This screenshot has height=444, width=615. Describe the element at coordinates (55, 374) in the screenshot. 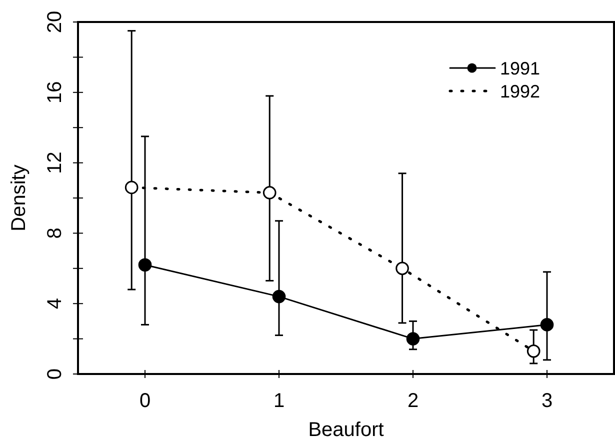

I see `y-tick-label: 0` at that location.